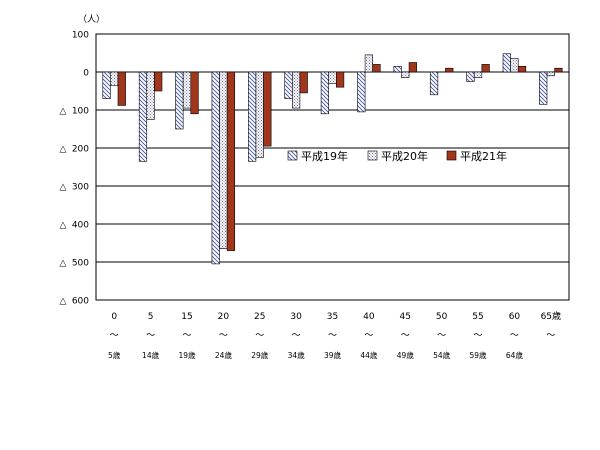  Describe the element at coordinates (75, 169) in the screenshot. I see `y-axis: 100 0 100 △ 200 △ 300 △ 400 △ 500 △ 600 △` at that location.